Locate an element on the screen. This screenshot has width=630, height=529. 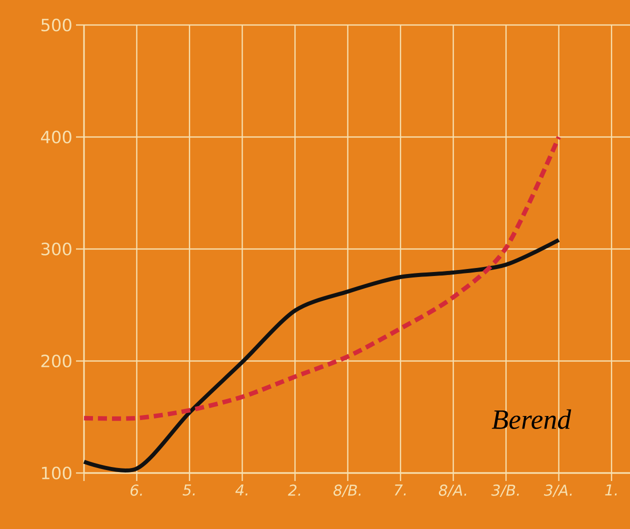
y-tick-label: 200 is located at coordinates (56, 361).